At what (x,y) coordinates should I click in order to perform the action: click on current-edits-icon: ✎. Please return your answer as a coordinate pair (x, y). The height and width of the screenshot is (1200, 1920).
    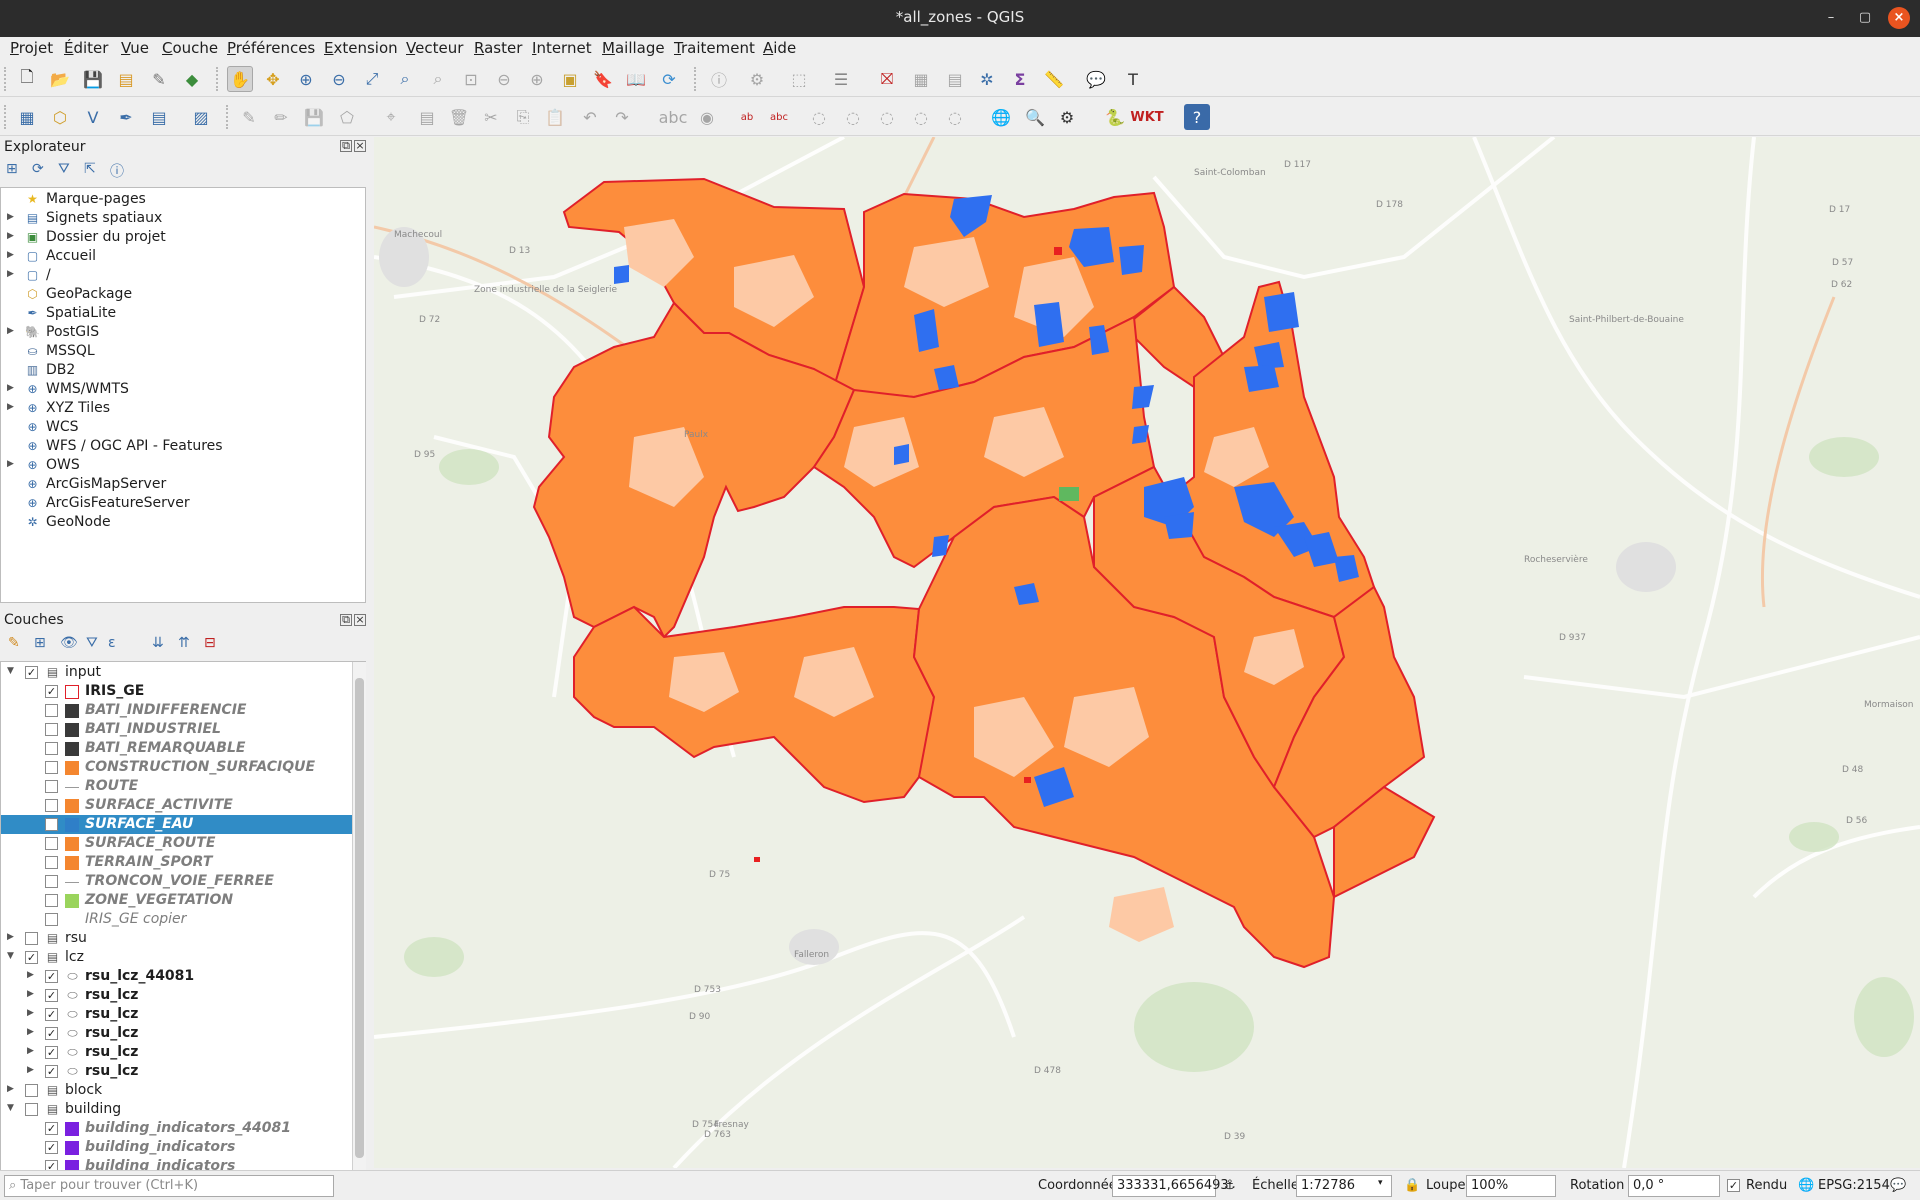
    Looking at the image, I should click on (249, 117).